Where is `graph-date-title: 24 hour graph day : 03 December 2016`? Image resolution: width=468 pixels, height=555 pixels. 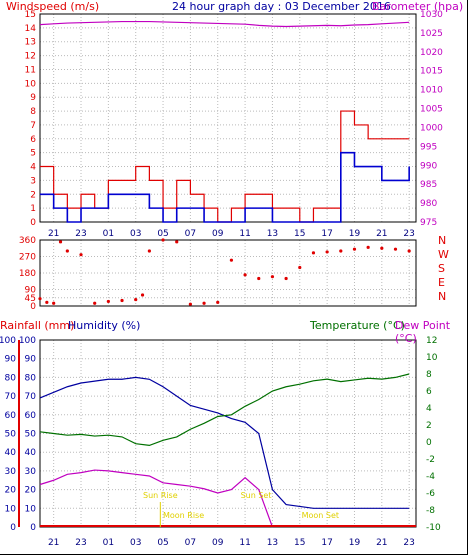
graph-date-title: 24 hour graph day : 03 December 2016 is located at coordinates (281, 6).